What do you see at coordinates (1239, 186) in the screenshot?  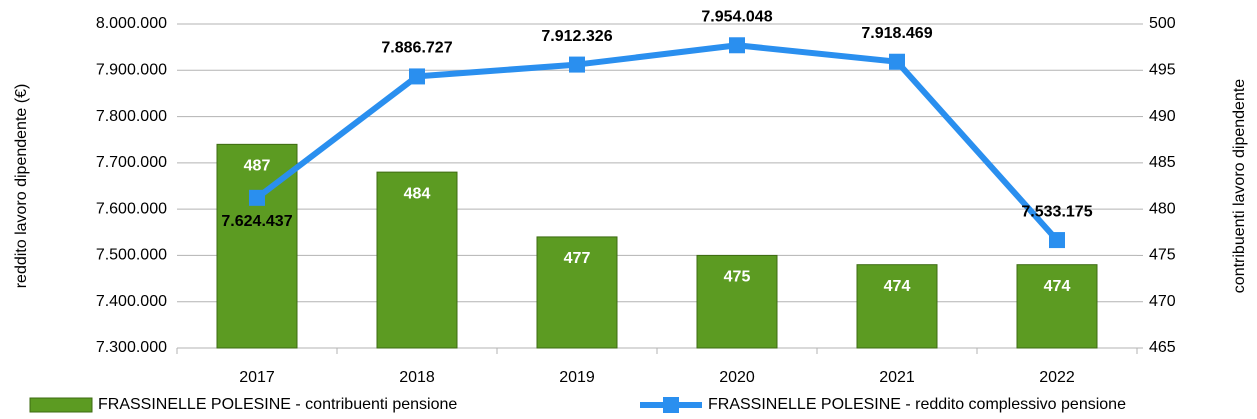 I see `y2-axis-title: contribuenti lavoro dipendente` at bounding box center [1239, 186].